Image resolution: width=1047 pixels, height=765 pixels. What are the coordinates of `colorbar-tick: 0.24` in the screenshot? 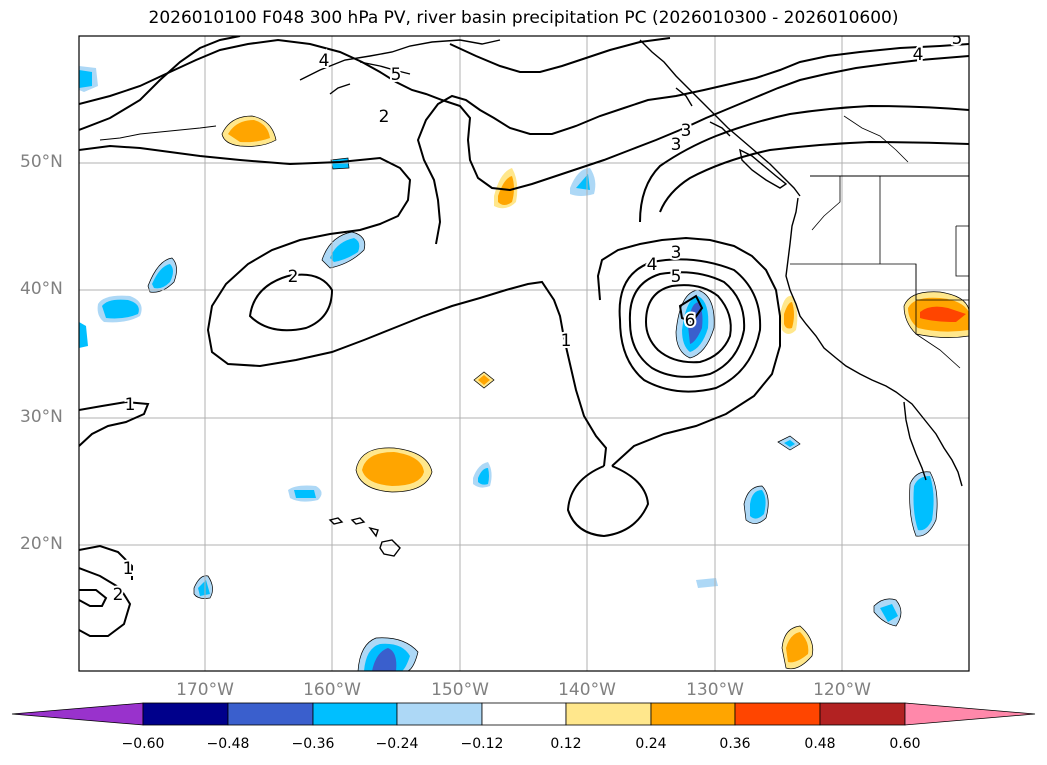 It's located at (651, 744).